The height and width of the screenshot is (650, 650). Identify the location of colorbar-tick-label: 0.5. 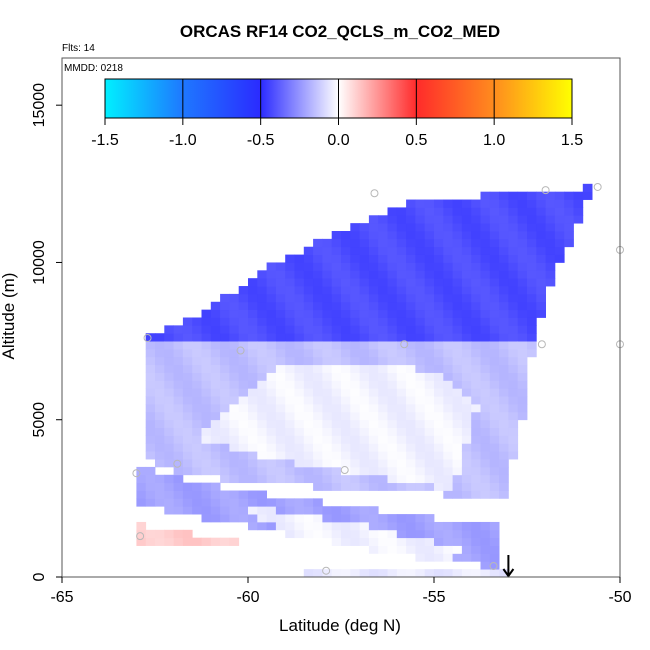
(416, 140).